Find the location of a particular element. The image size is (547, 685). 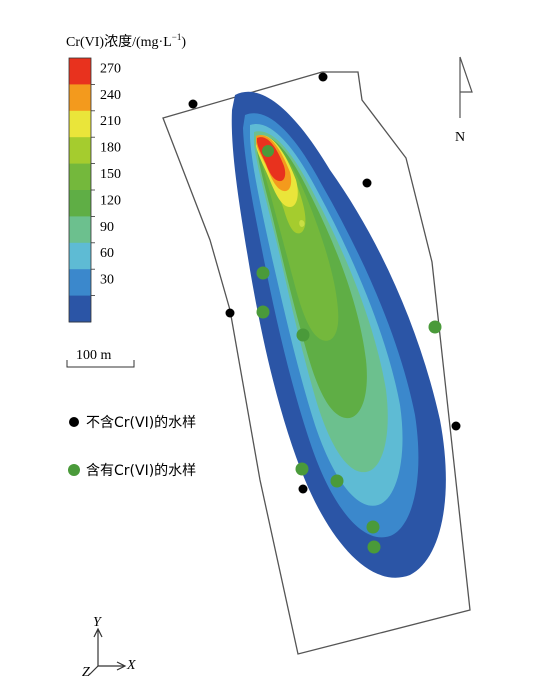

inner-green-spot is located at coordinates (302, 223).